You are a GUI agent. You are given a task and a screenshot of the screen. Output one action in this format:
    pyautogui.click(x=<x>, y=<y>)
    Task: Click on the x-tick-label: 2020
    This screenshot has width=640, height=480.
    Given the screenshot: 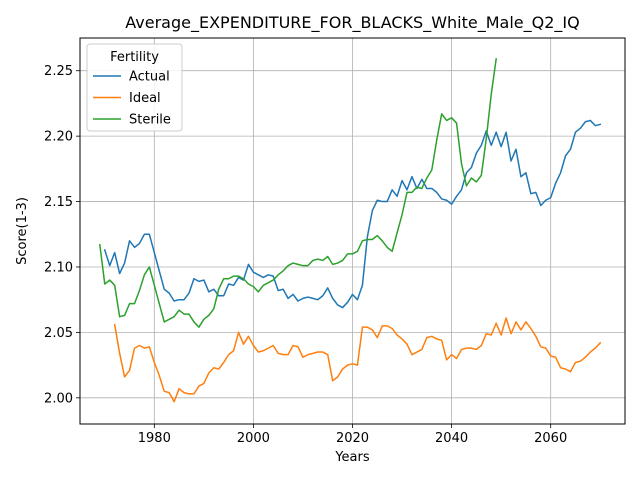 What is the action you would take?
    pyautogui.click(x=352, y=438)
    